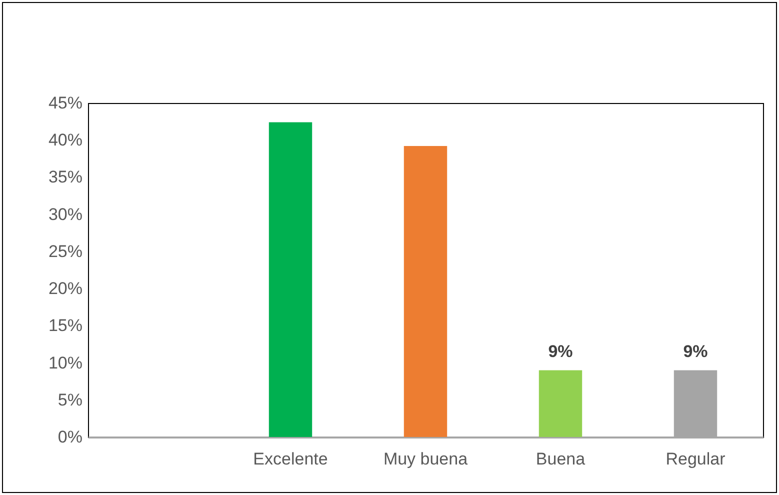  What do you see at coordinates (65, 177) in the screenshot?
I see `y-tick-label: 35%` at bounding box center [65, 177].